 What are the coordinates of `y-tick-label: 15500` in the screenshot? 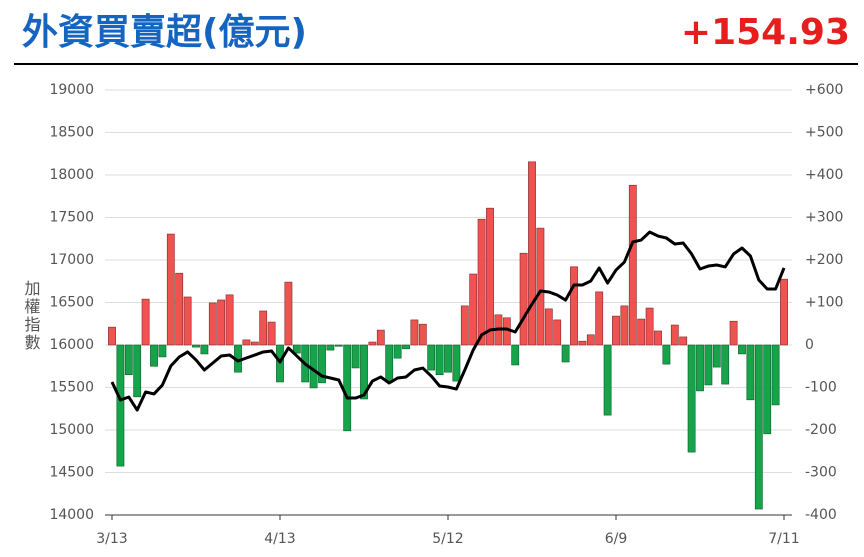 It's located at (71, 388).